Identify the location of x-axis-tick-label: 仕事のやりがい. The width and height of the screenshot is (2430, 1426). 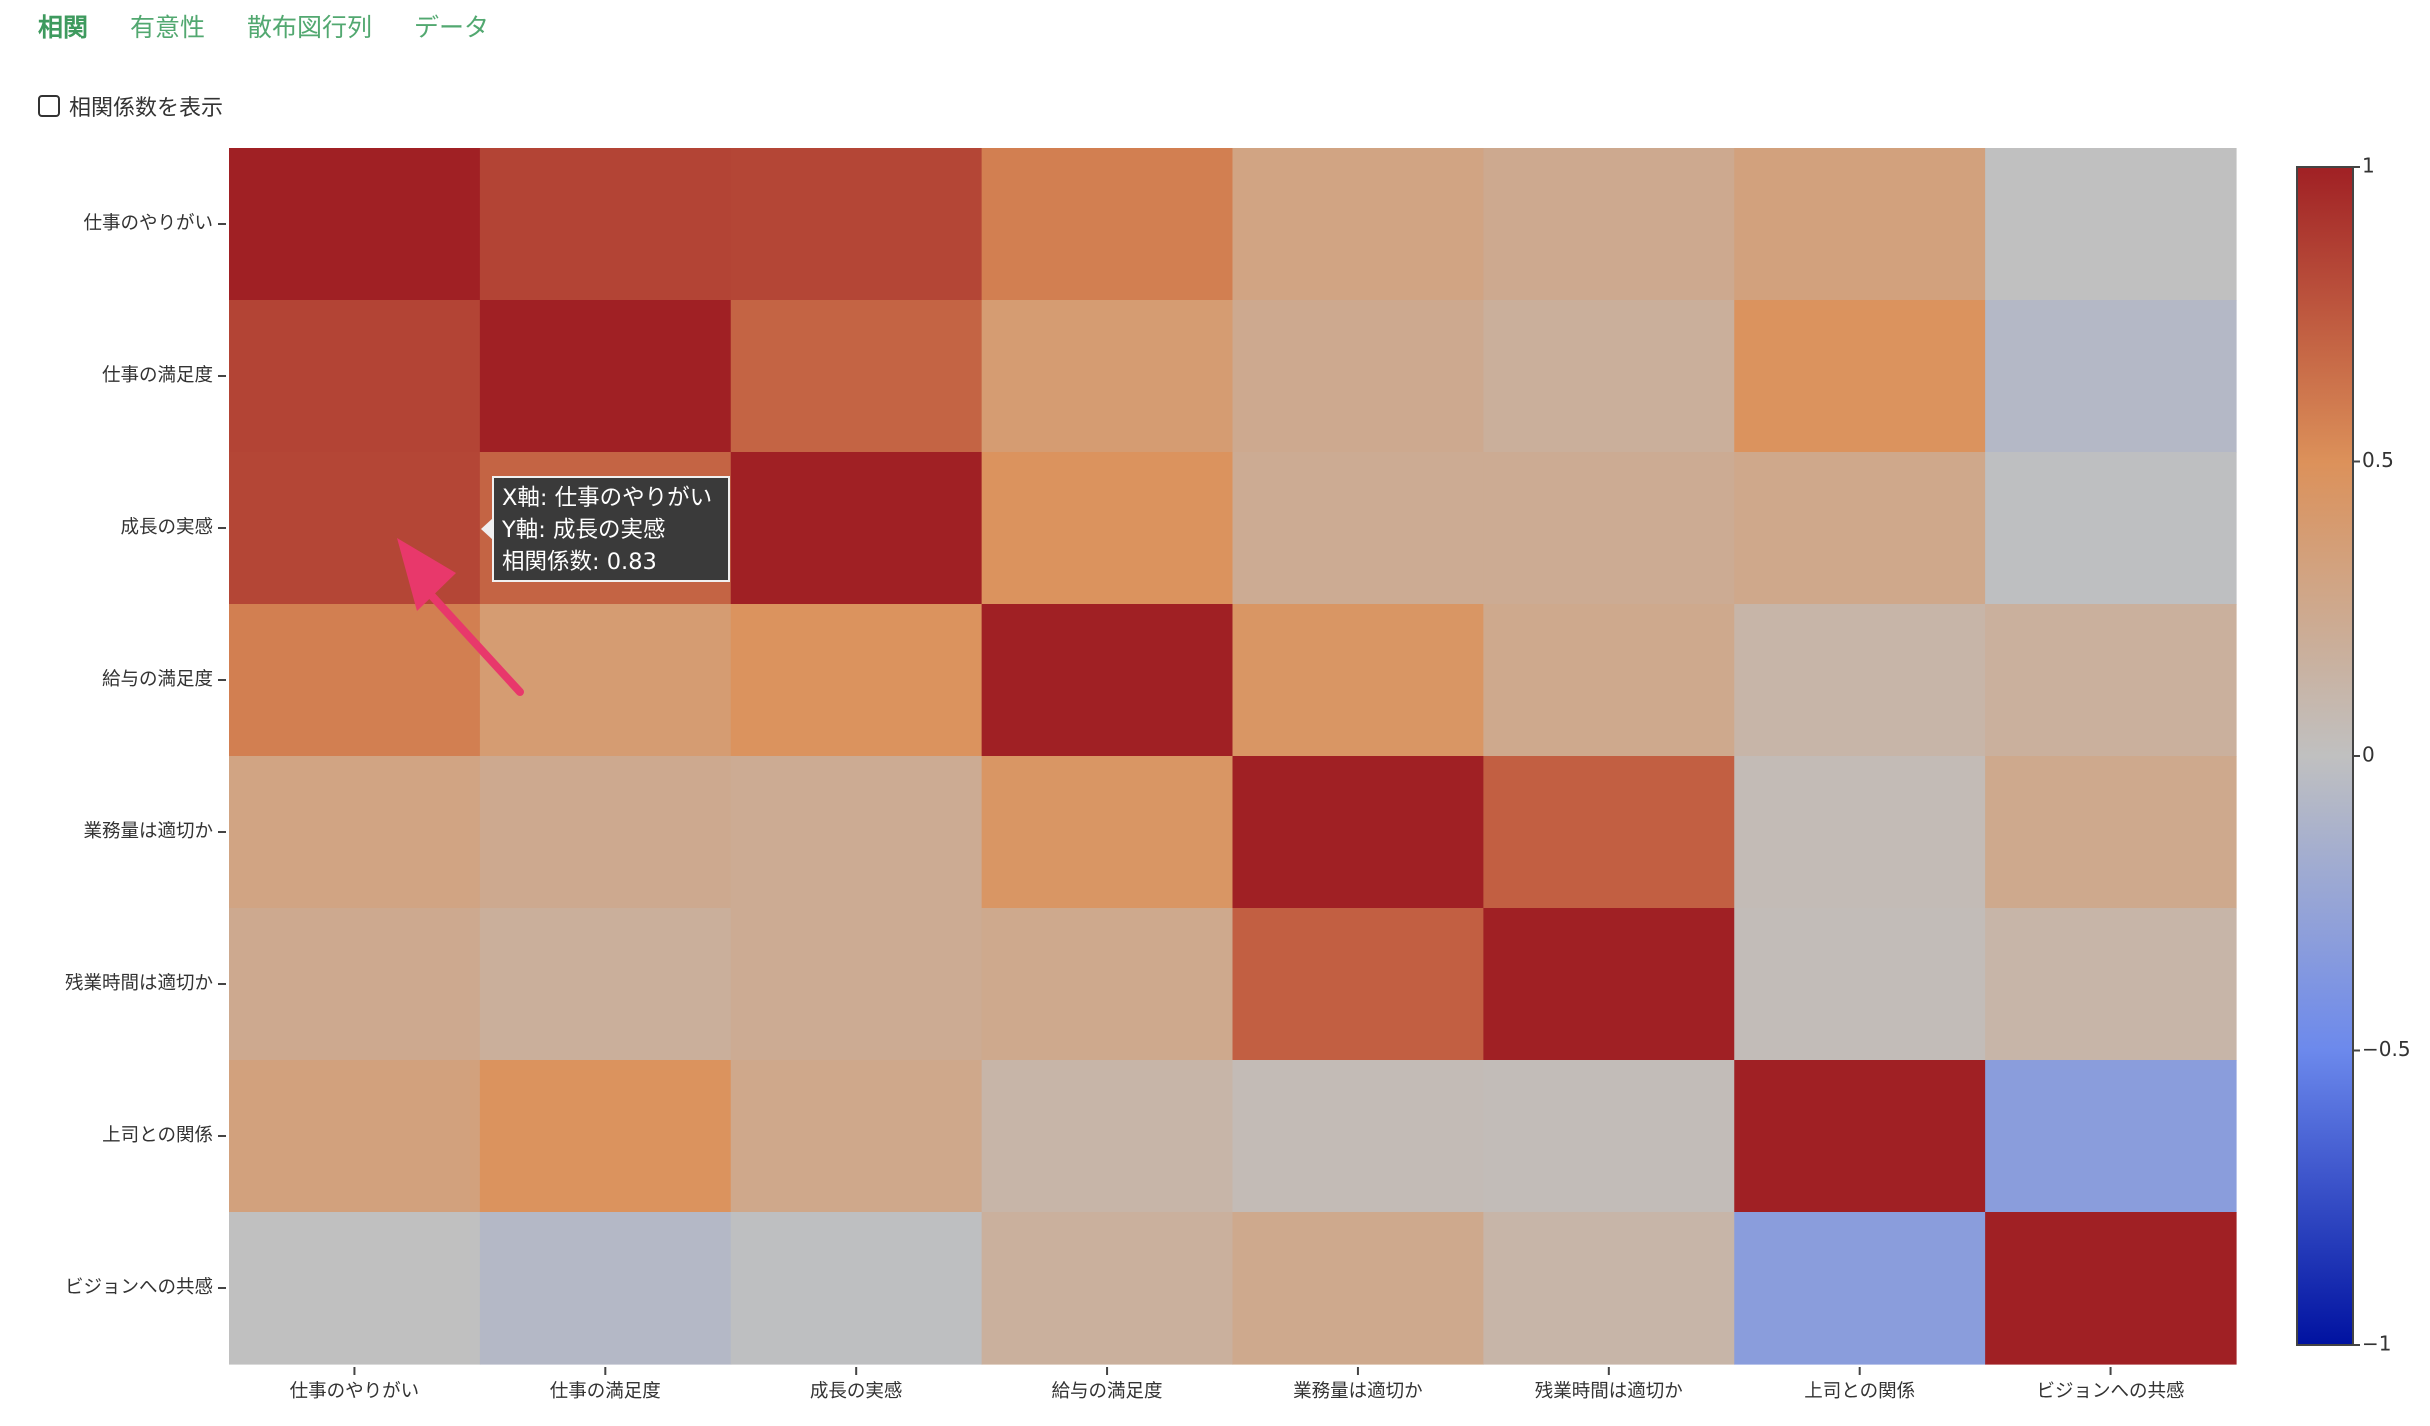
(355, 1391).